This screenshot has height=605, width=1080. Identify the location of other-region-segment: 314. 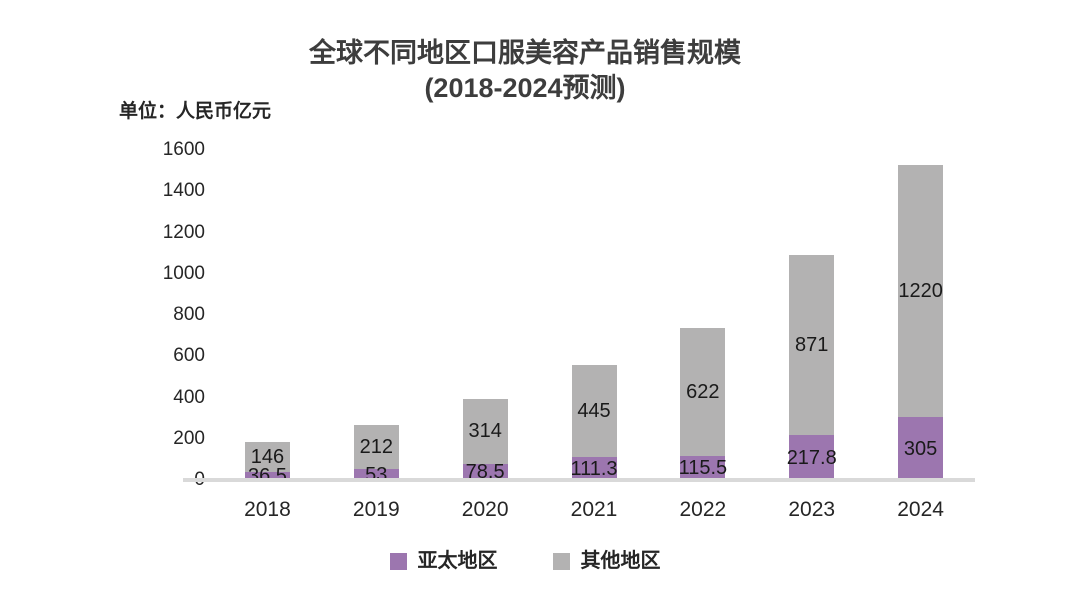
(485, 431).